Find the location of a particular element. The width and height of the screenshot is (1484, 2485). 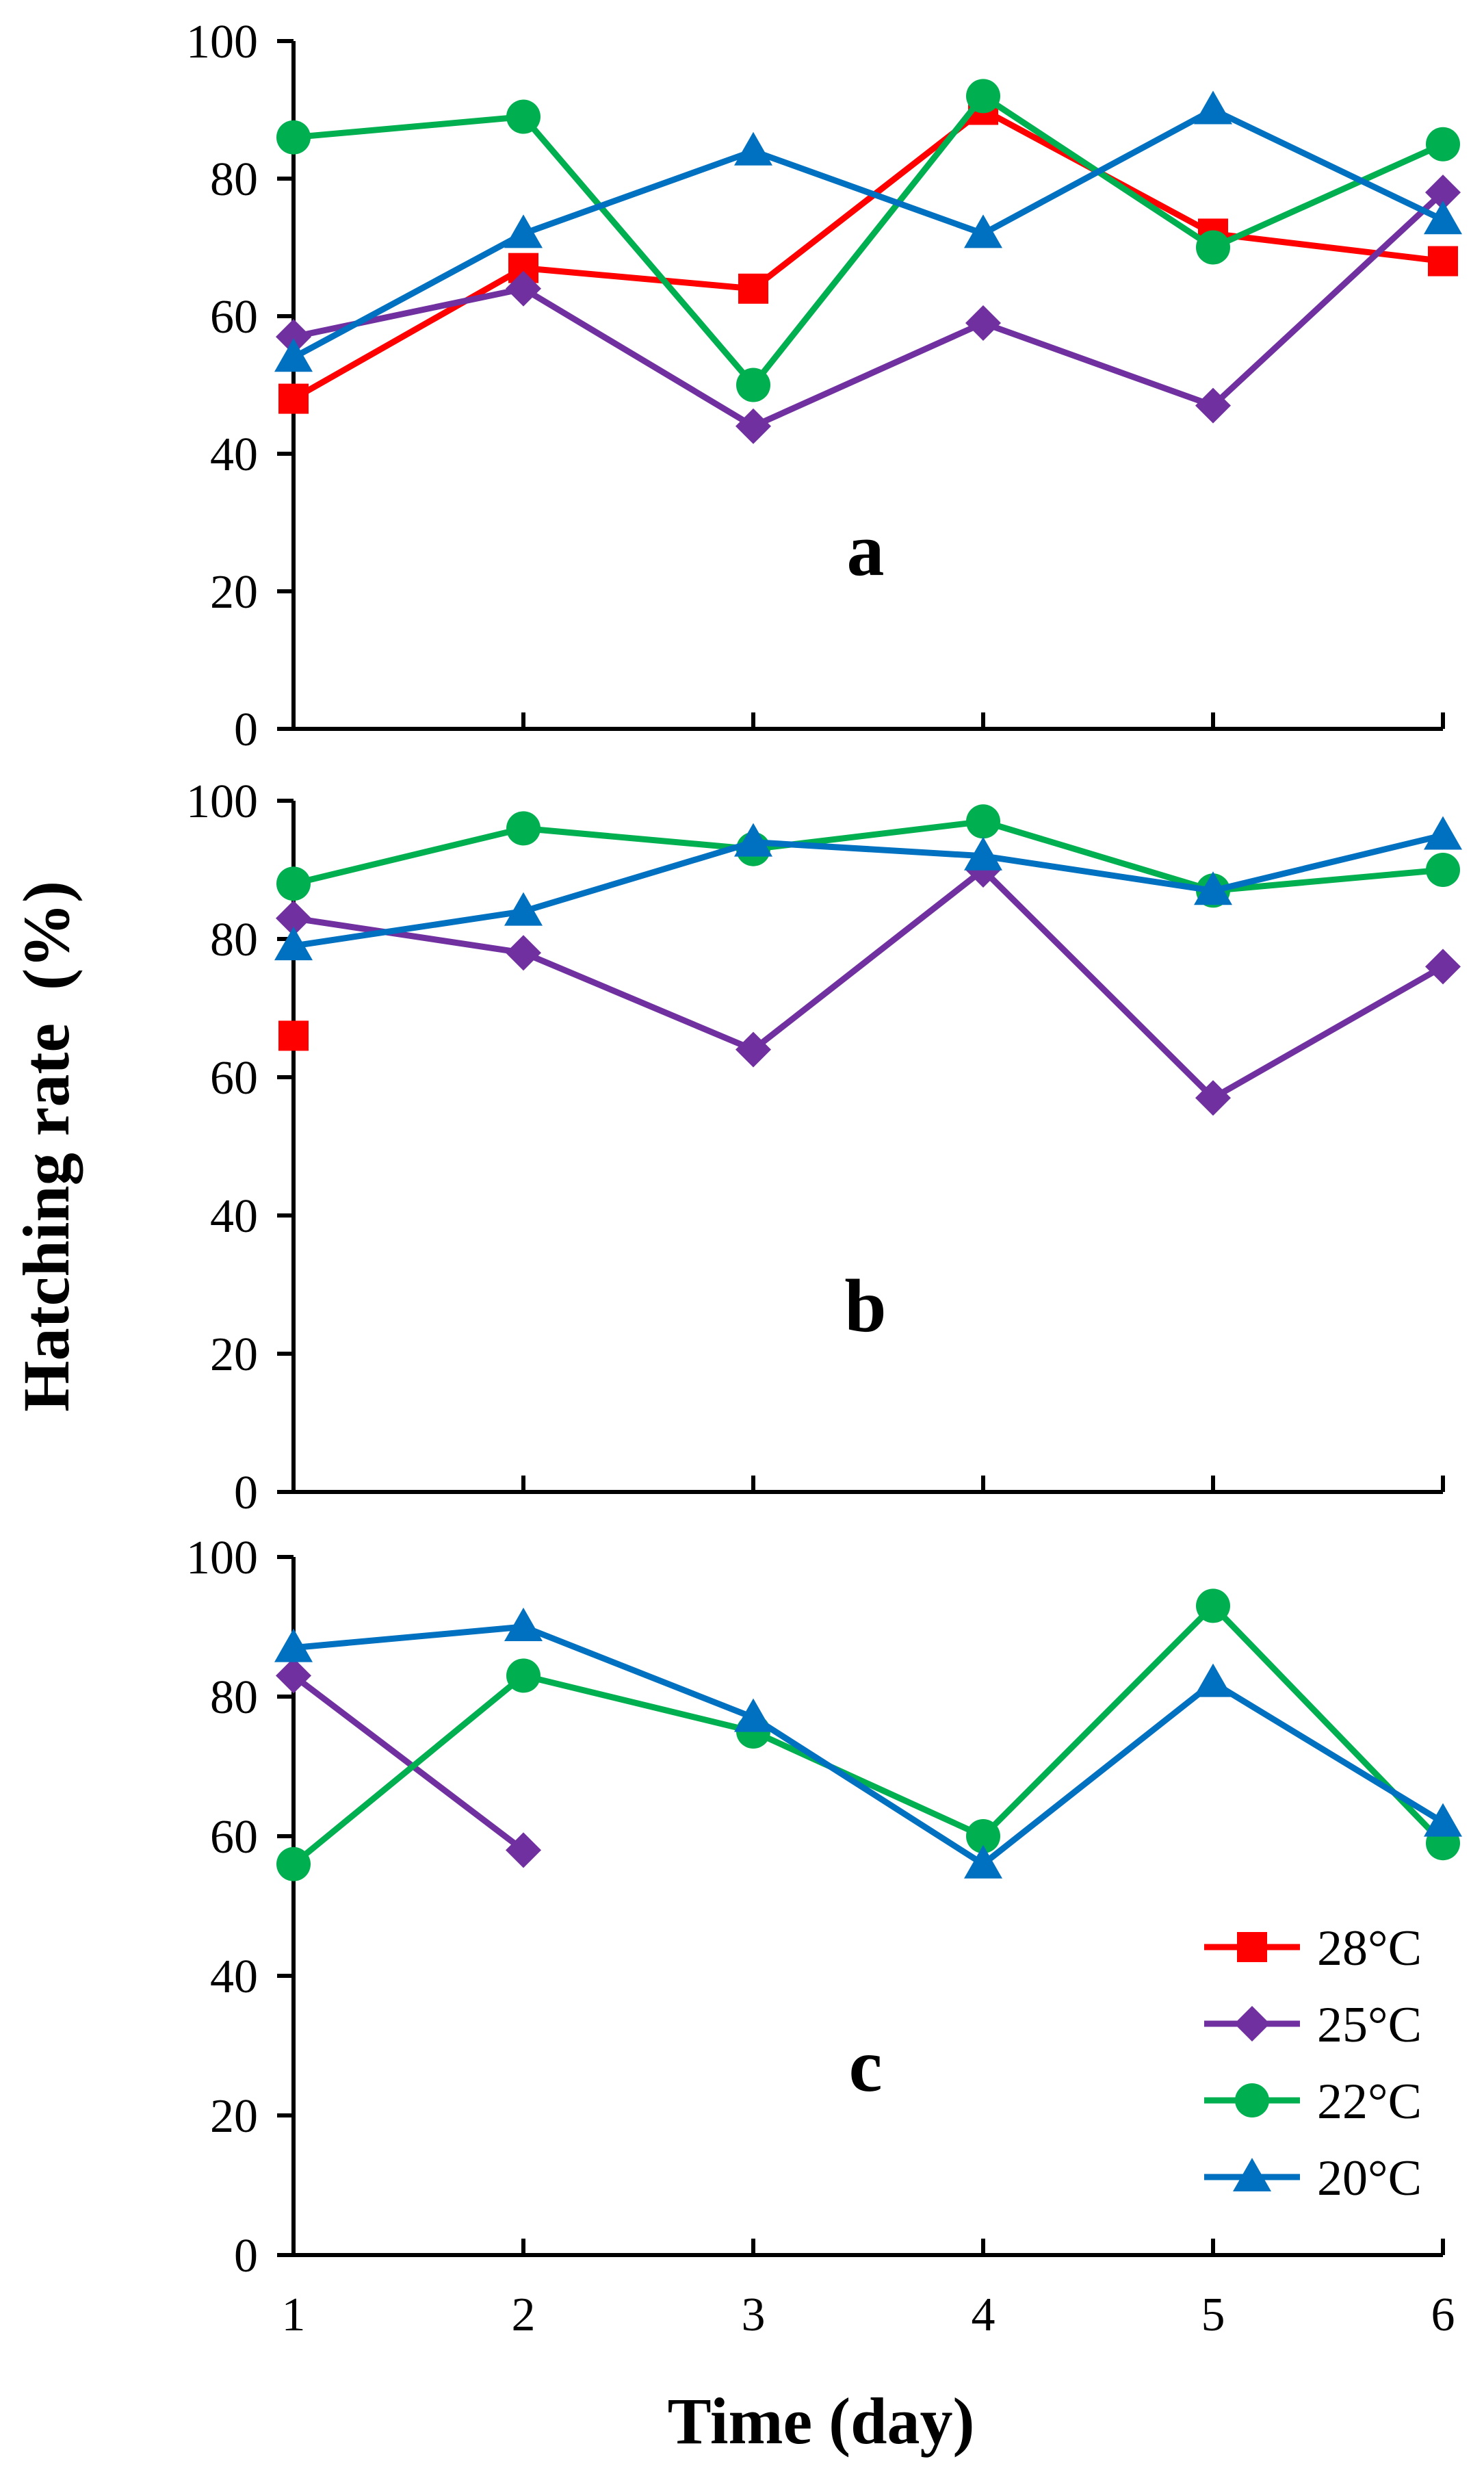

panel-label-c: c is located at coordinates (866, 2065).